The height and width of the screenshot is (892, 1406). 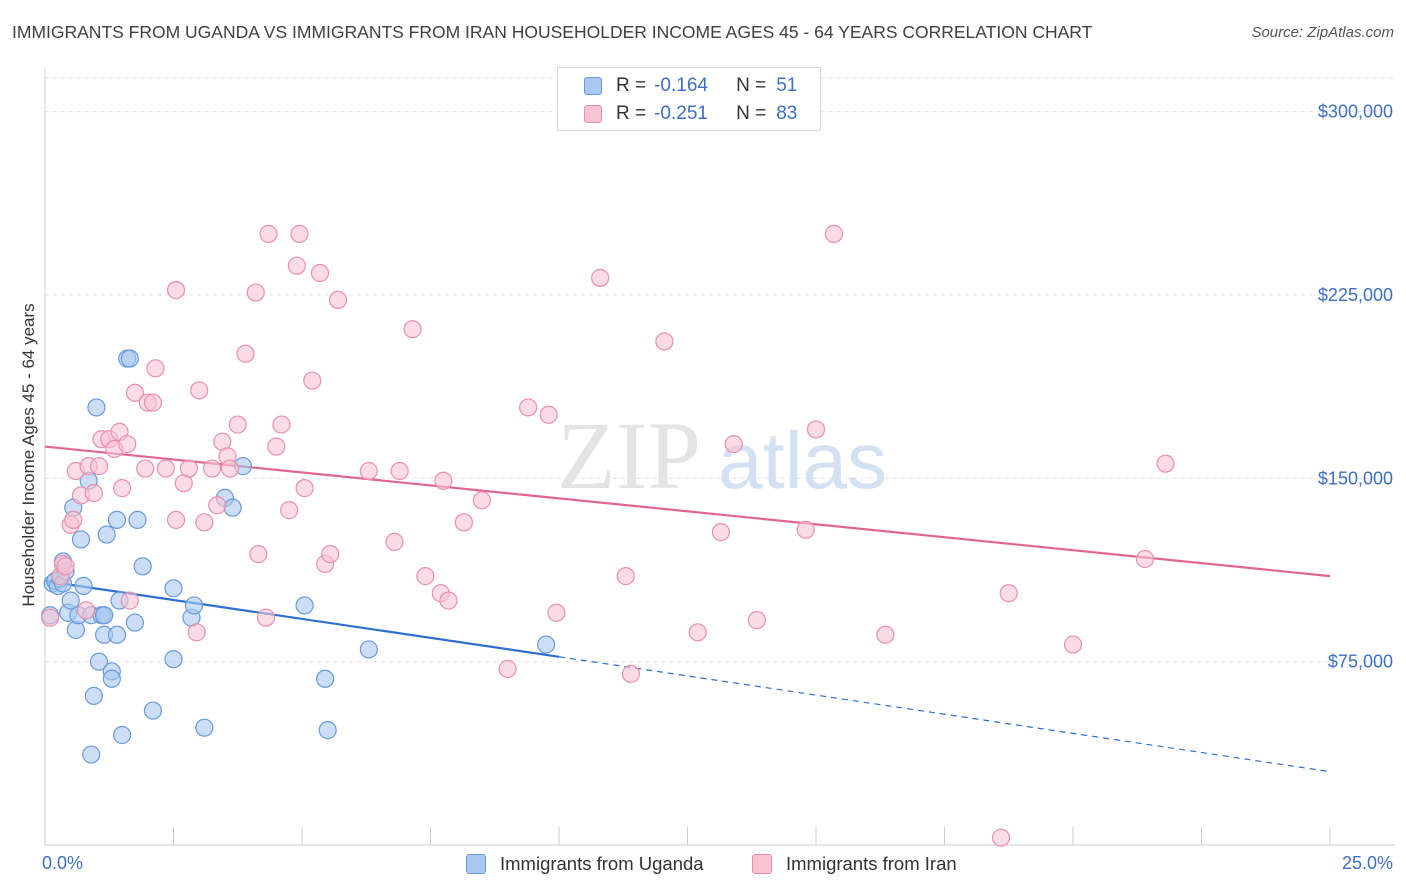 I want to click on uganda-legend-label: Immigrants from Uganda, so click(x=602, y=863).